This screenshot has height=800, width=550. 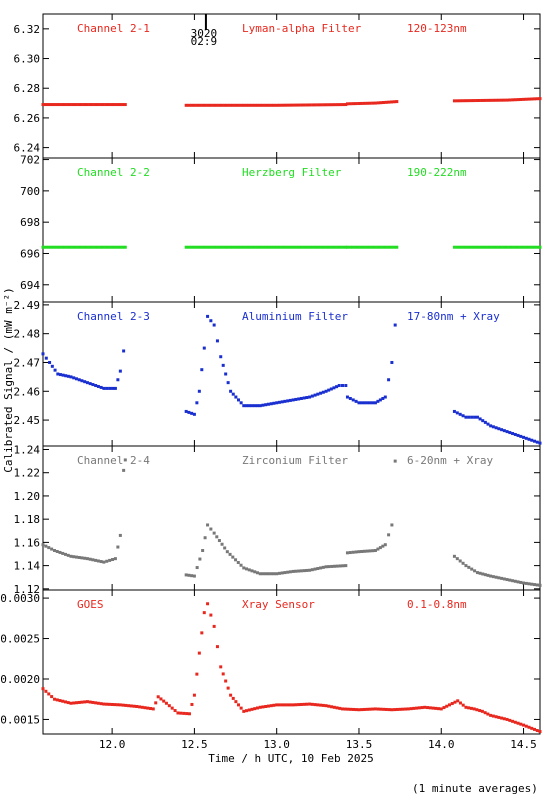 What do you see at coordinates (204, 41) in the screenshot?
I see `time-marker-bottom-label: 02:9` at bounding box center [204, 41].